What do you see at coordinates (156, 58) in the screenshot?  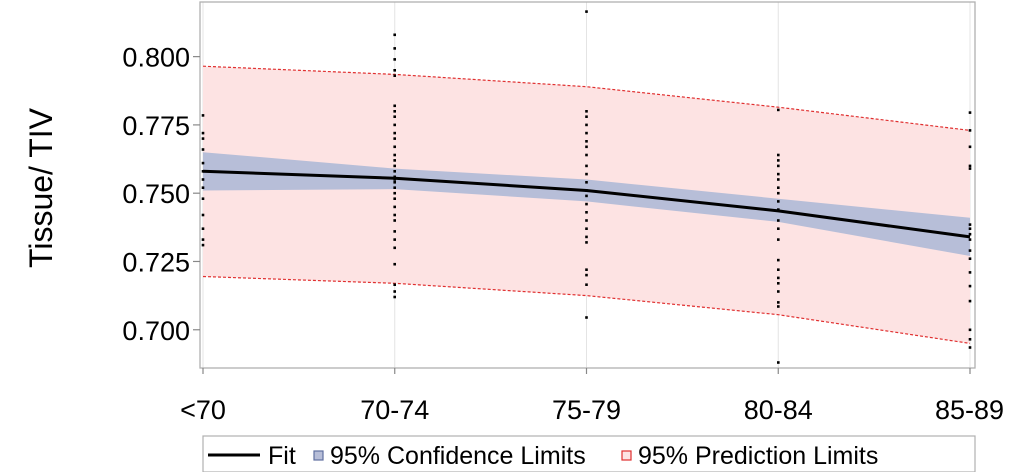 I see `y-tick-label-4: 0.800` at bounding box center [156, 58].